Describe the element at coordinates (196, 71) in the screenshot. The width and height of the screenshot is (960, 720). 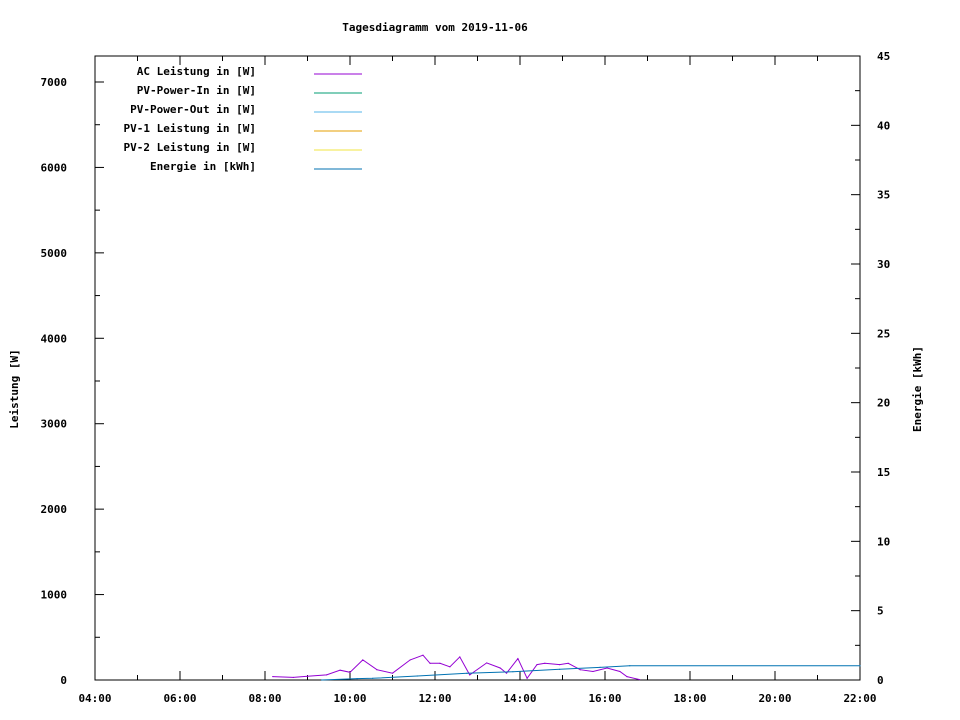
I see `legend-label: AC Leistung in [W]` at that location.